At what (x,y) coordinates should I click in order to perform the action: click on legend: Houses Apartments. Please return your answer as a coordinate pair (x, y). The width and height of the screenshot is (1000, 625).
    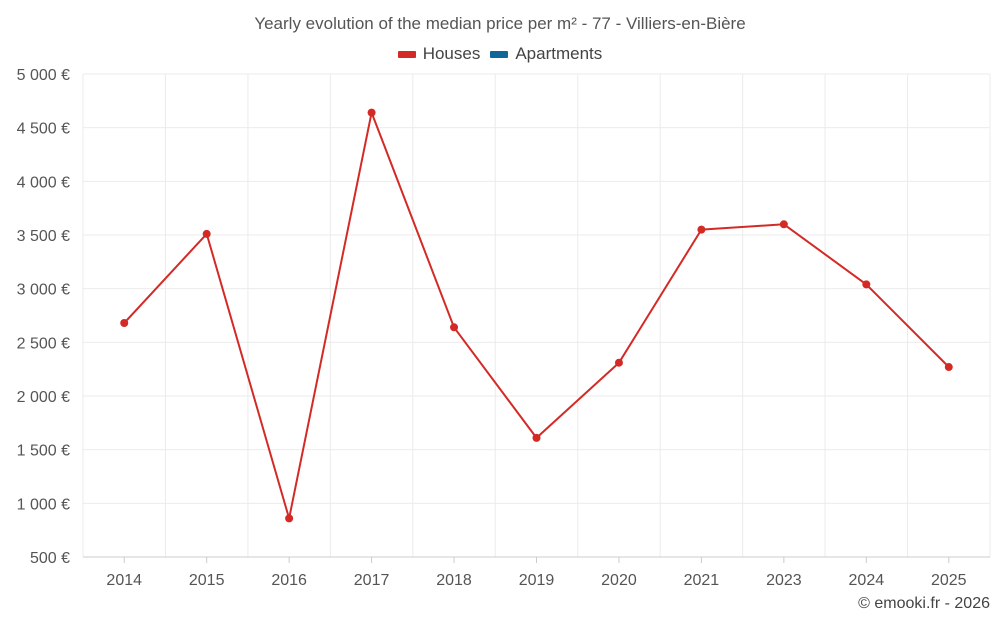
    Looking at the image, I should click on (500, 54).